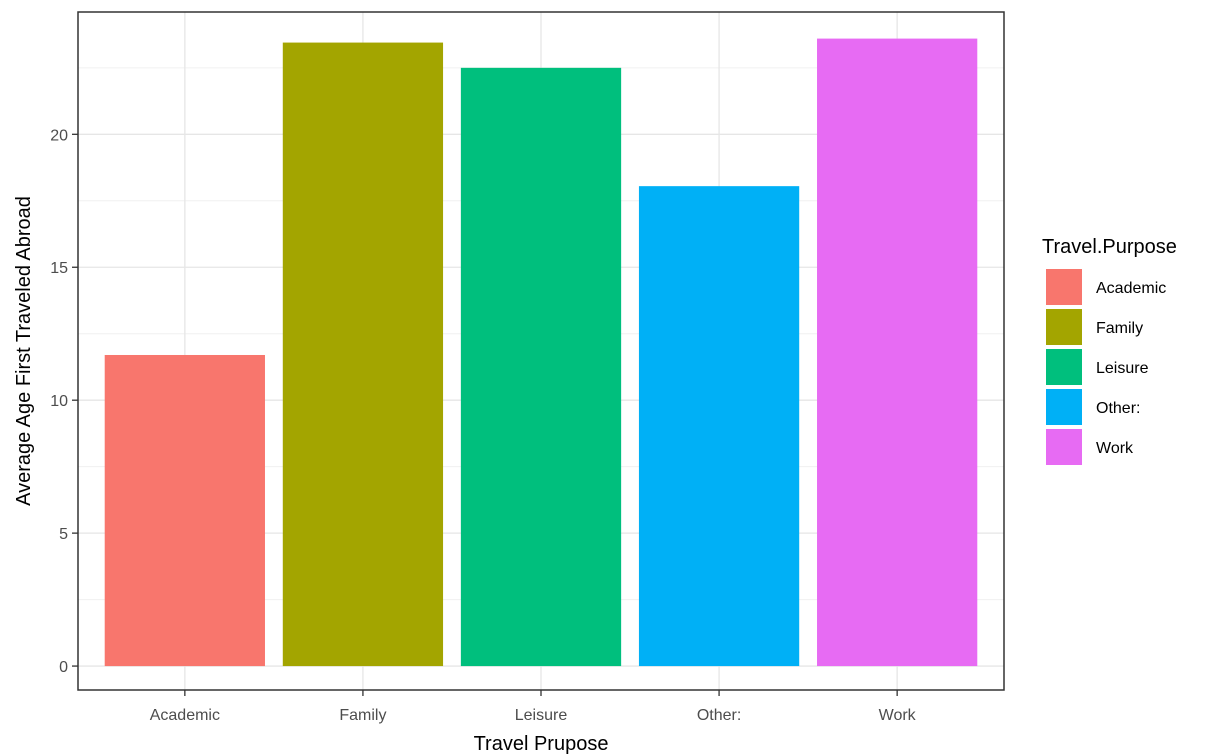  Describe the element at coordinates (185, 715) in the screenshot. I see `x-tick-label: Academic` at that location.